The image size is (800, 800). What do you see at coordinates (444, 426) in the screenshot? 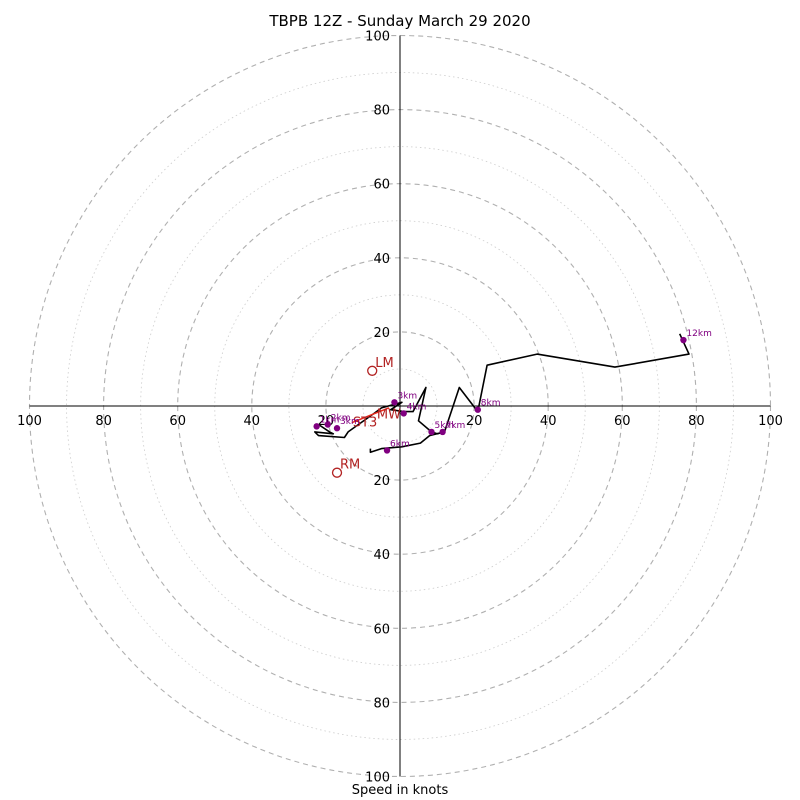
I see `height-marker-label: 5km` at bounding box center [444, 426].